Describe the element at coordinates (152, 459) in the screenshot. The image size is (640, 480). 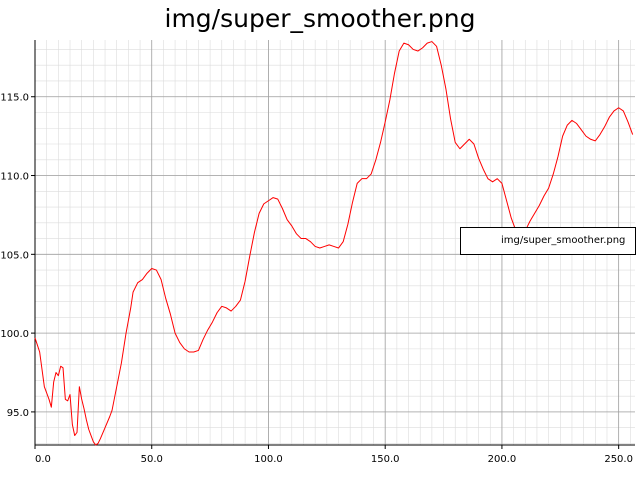
I see `x-tick-label: 50.0` at that location.